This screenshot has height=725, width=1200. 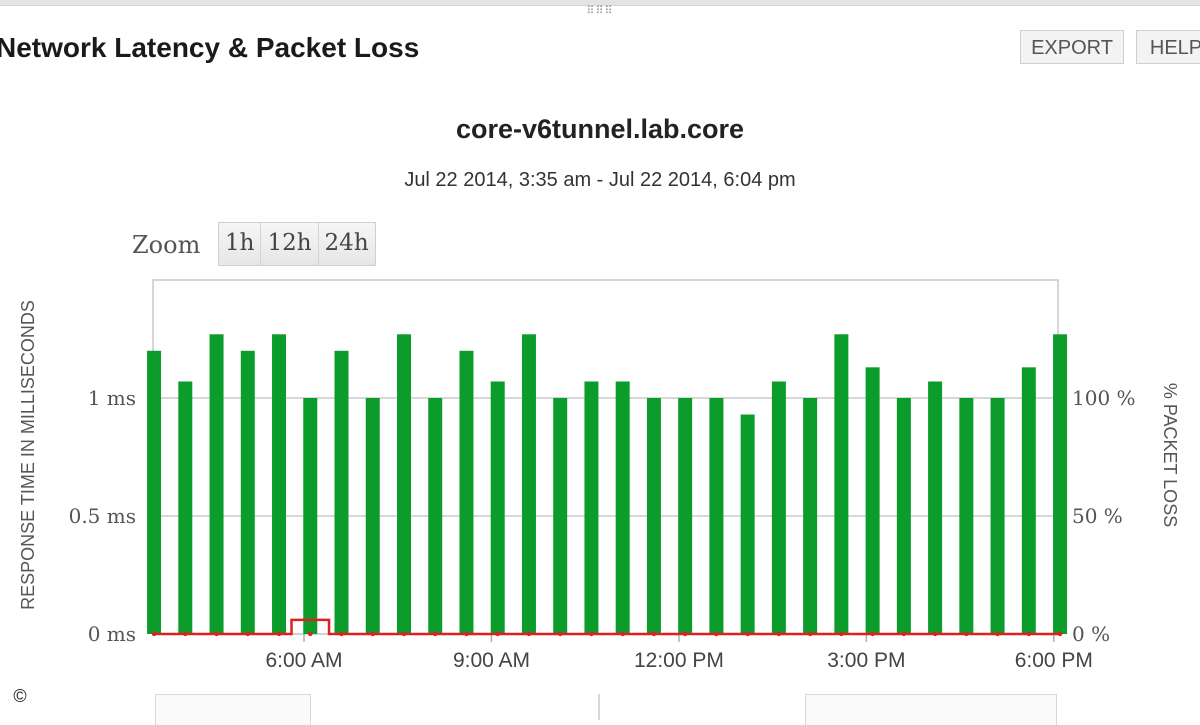 I want to click on x-tick-label: 12:00 PM, so click(x=679, y=660).